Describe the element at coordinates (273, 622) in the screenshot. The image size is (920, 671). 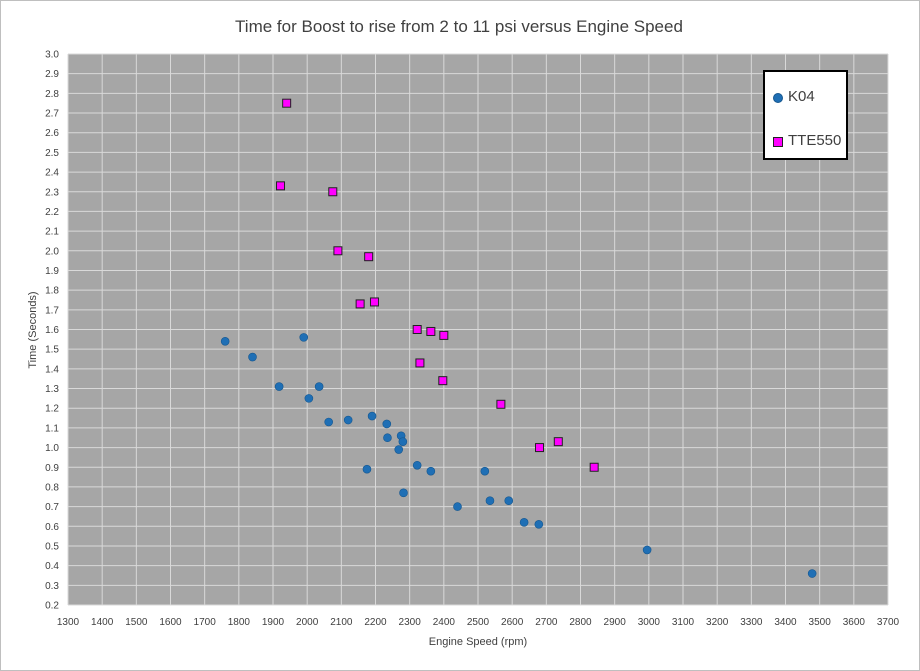
I see `x-tick-label: 1900` at that location.